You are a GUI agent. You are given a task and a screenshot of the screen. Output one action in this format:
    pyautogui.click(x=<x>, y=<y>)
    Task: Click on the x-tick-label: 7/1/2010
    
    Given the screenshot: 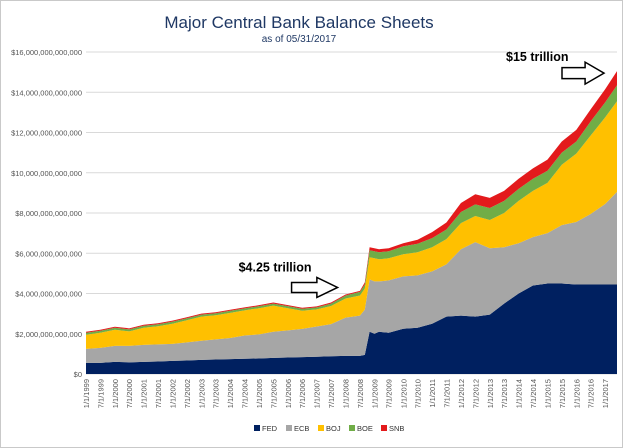 What is the action you would take?
    pyautogui.click(x=418, y=393)
    